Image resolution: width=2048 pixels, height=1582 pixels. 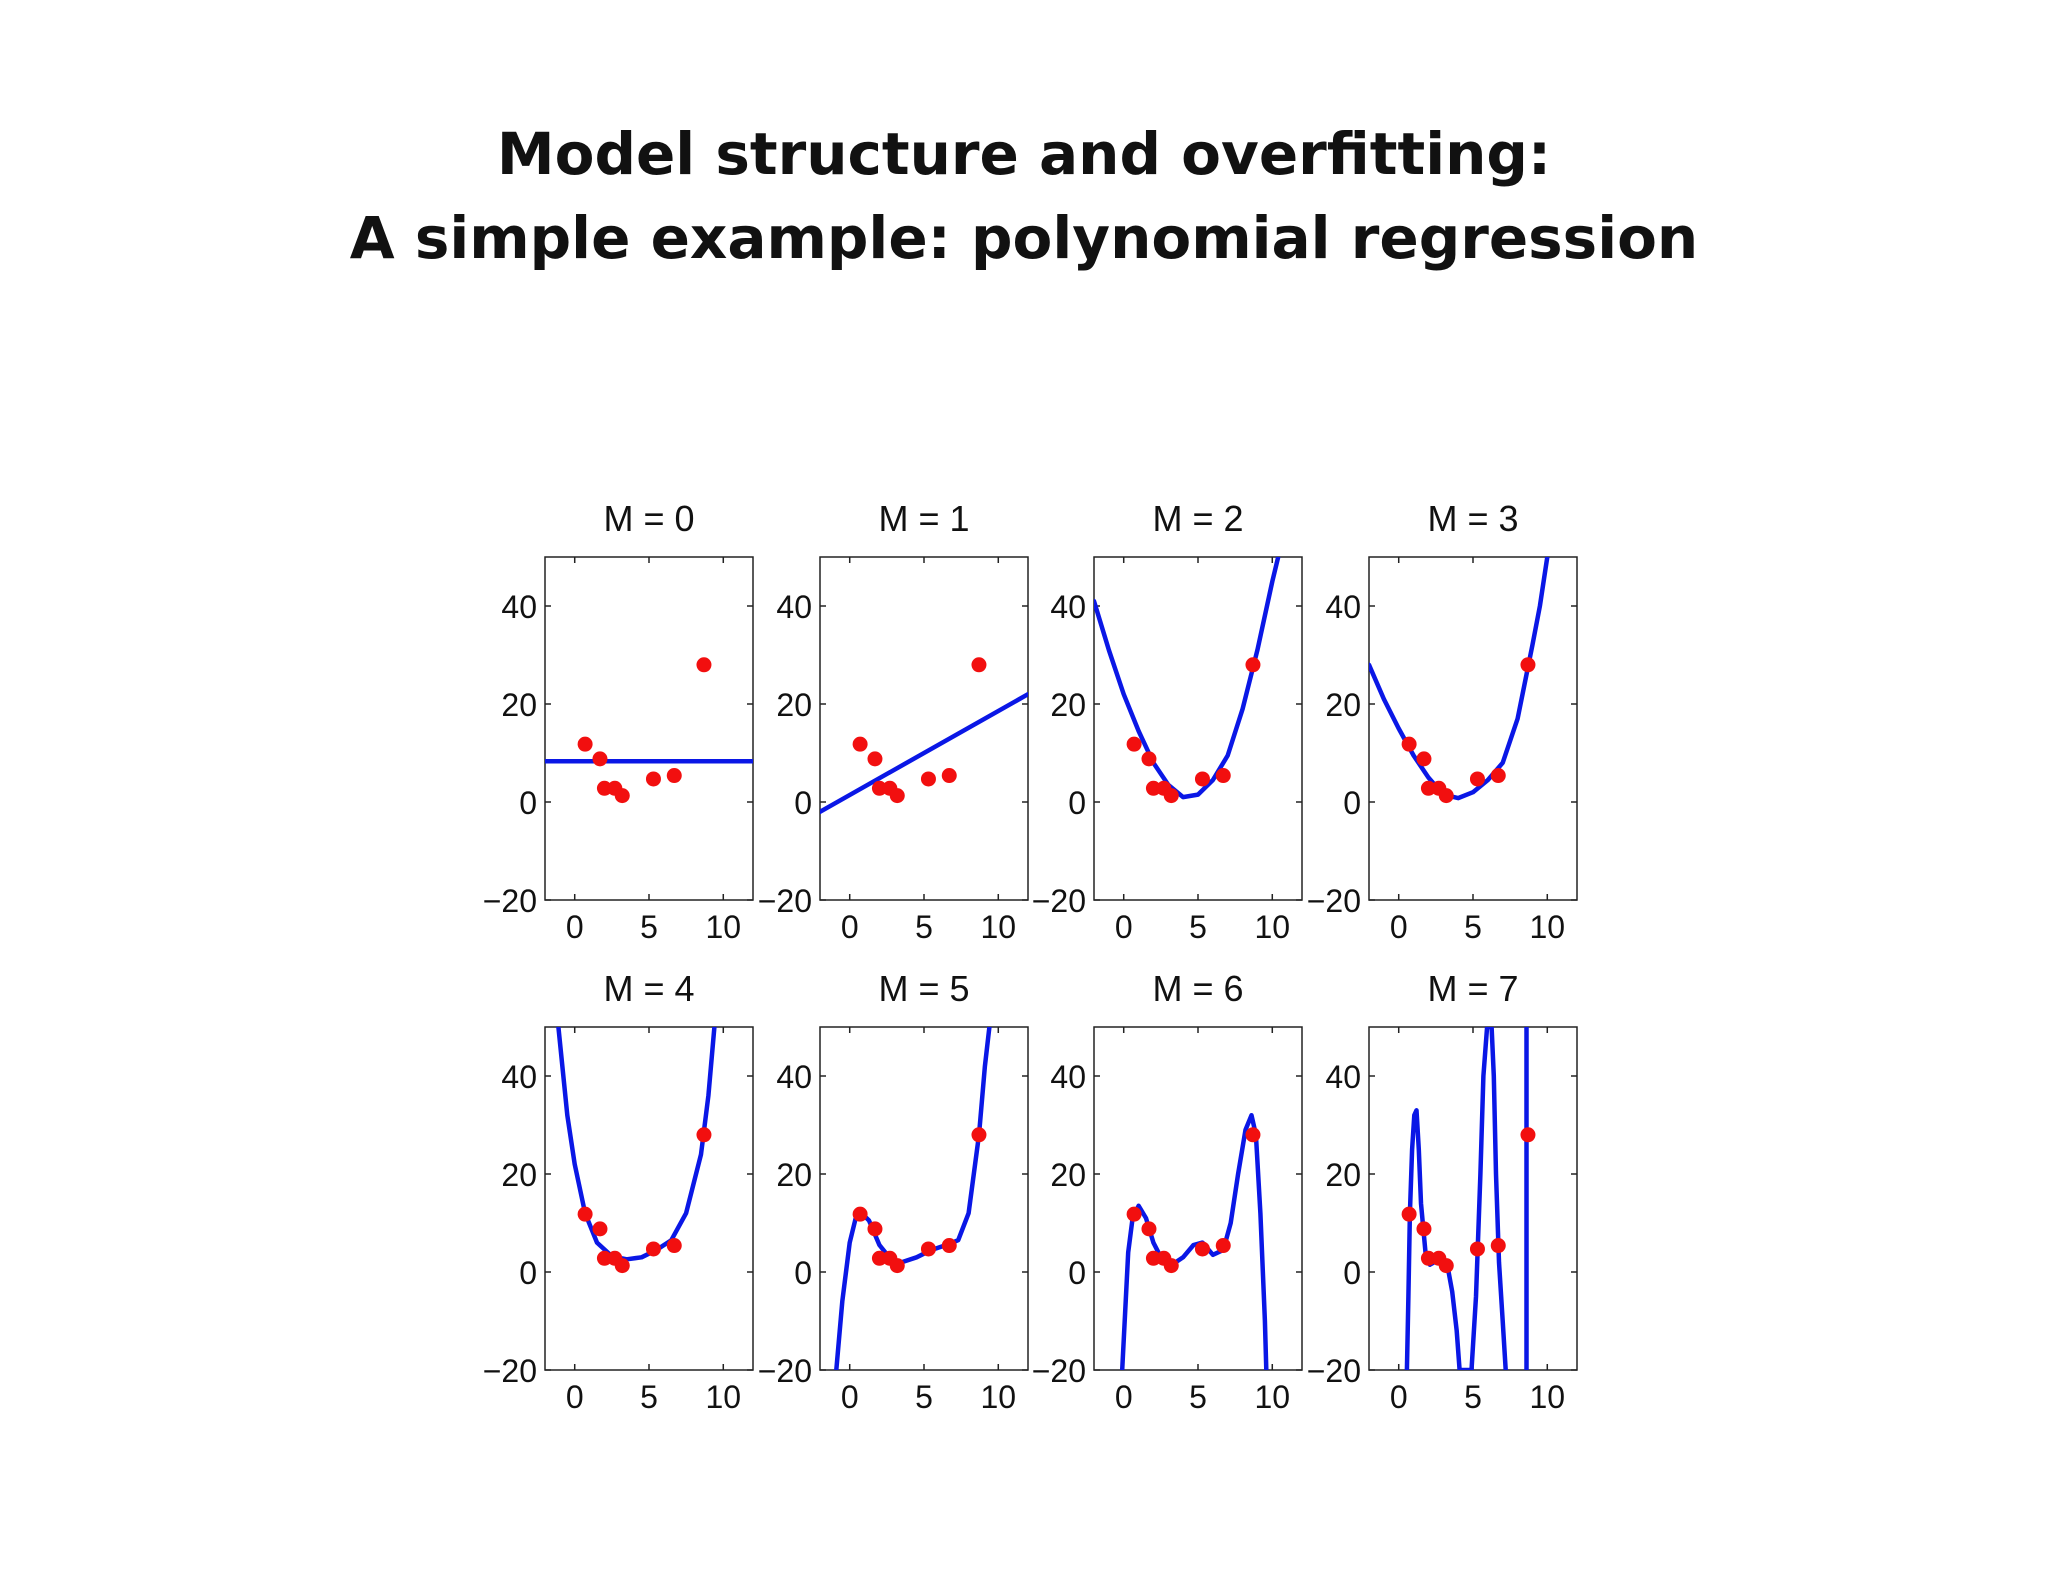 I want to click on chart-panel-4: M = 4 −20 0 20 40 0 5 10, so click(x=618, y=1191).